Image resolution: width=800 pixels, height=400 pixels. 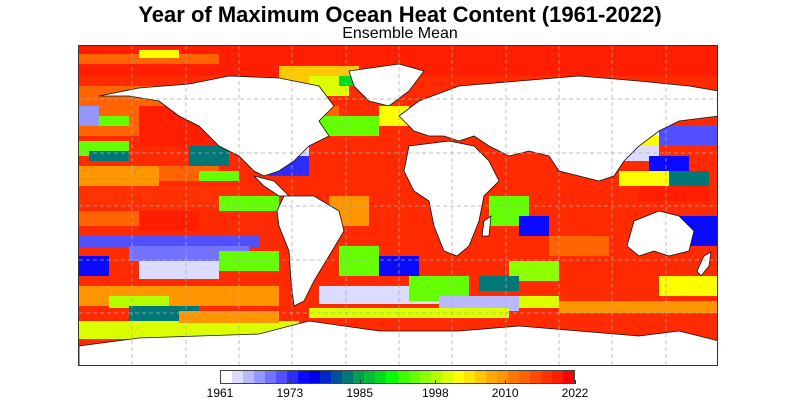 What do you see at coordinates (435, 393) in the screenshot?
I see `colorbar-tick-label: 1998` at bounding box center [435, 393].